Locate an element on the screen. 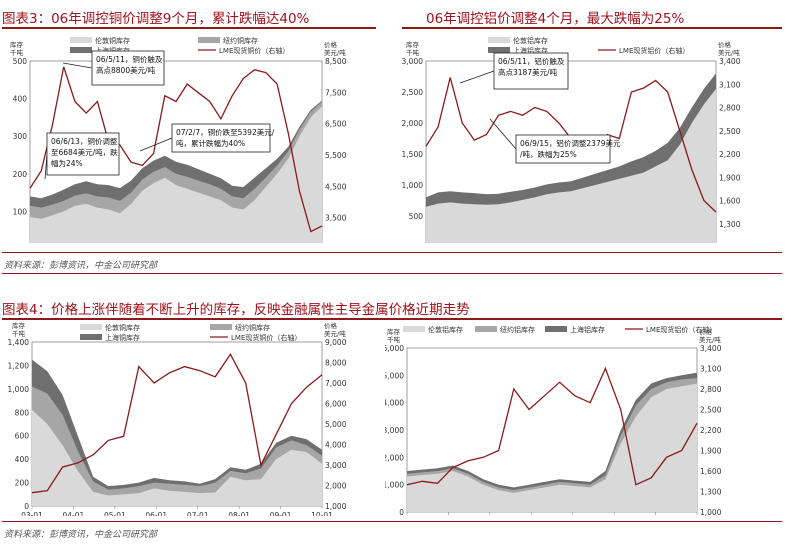 The image size is (785, 545). left-tick-label: 300 is located at coordinates (20, 136).